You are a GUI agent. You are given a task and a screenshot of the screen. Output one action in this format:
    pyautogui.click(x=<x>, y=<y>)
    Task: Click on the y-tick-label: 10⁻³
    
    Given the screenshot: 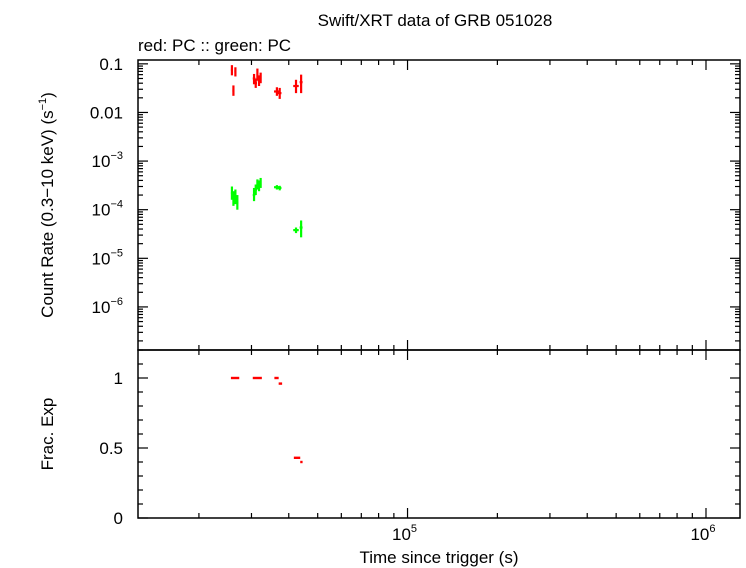 What is the action you would take?
    pyautogui.click(x=107, y=160)
    